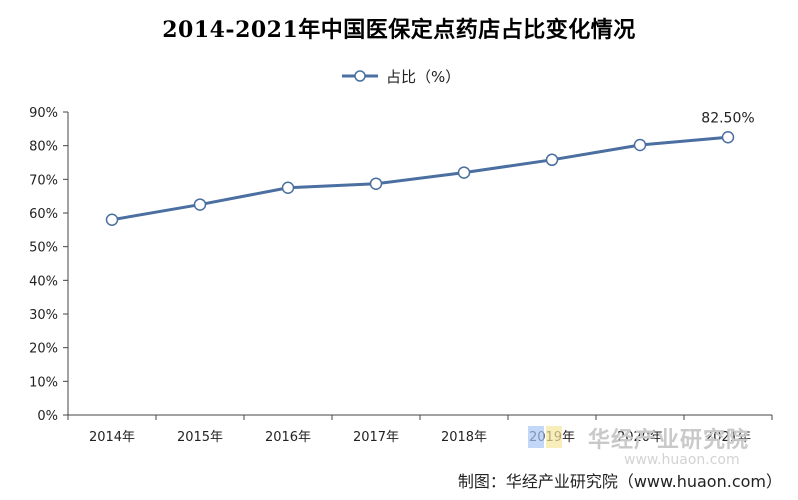 This screenshot has height=500, width=798. Describe the element at coordinates (399, 30) in the screenshot. I see `chart-title: 2014-2021年中国医保定点药店占比变化情况` at that location.